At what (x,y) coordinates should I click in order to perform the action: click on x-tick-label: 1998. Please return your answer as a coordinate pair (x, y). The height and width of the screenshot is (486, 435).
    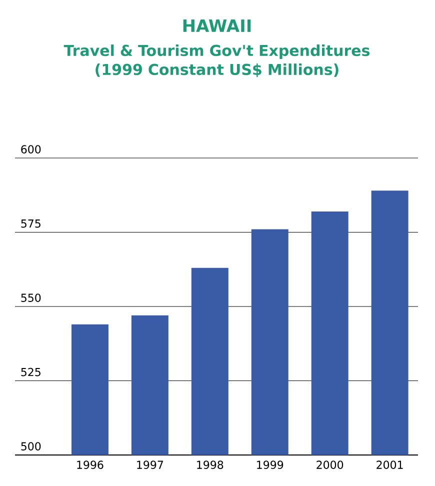
    Looking at the image, I should click on (210, 464).